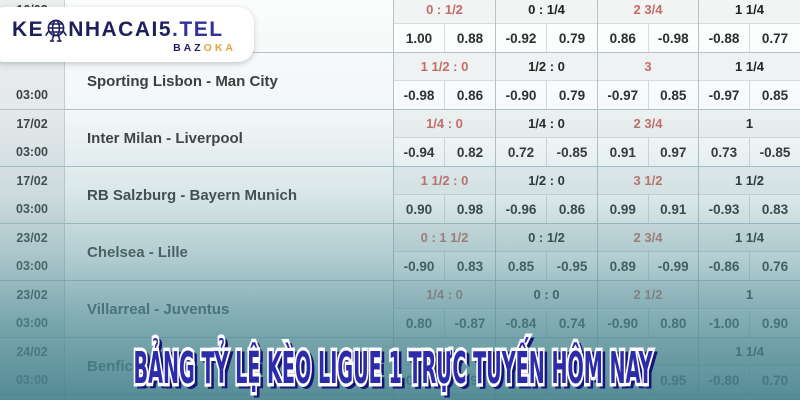 The image size is (800, 400). Describe the element at coordinates (724, 380) in the screenshot. I see `odds-cell: -0.80` at that location.